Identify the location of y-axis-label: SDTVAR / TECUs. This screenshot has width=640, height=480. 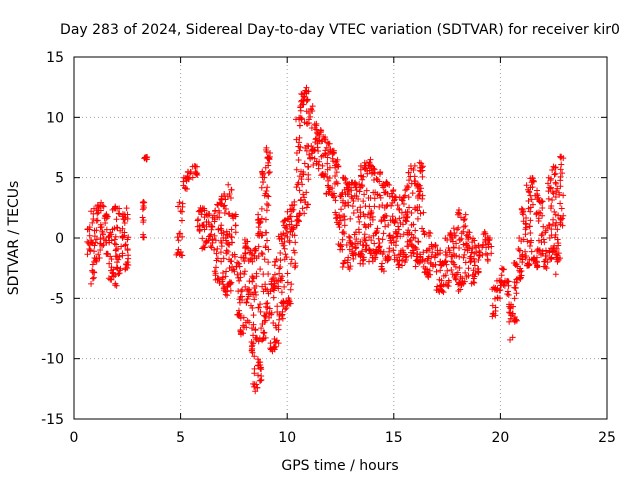
(14, 238).